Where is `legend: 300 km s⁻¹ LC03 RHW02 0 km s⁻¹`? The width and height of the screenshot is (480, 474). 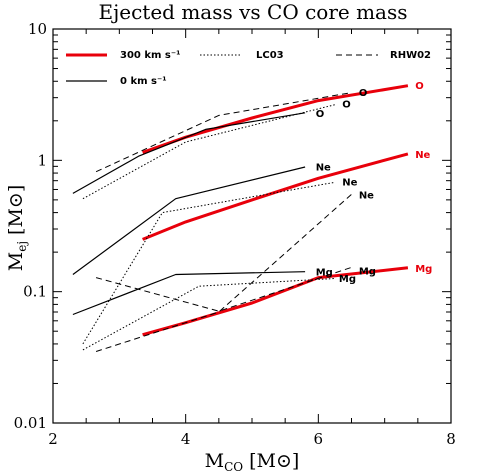
legend: 300 km s⁻¹ LC03 RHW02 0 km s⁻¹ is located at coordinates (248, 68).